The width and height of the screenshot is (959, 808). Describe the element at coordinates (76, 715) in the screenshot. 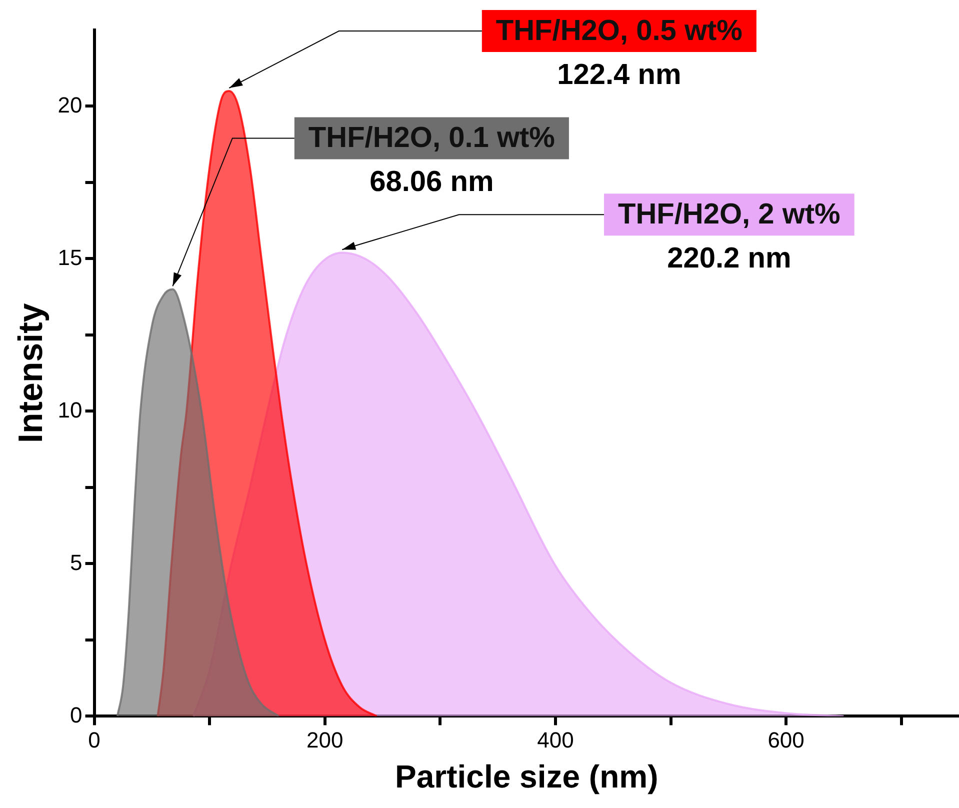

I see `y-tick-label: 0` at that location.